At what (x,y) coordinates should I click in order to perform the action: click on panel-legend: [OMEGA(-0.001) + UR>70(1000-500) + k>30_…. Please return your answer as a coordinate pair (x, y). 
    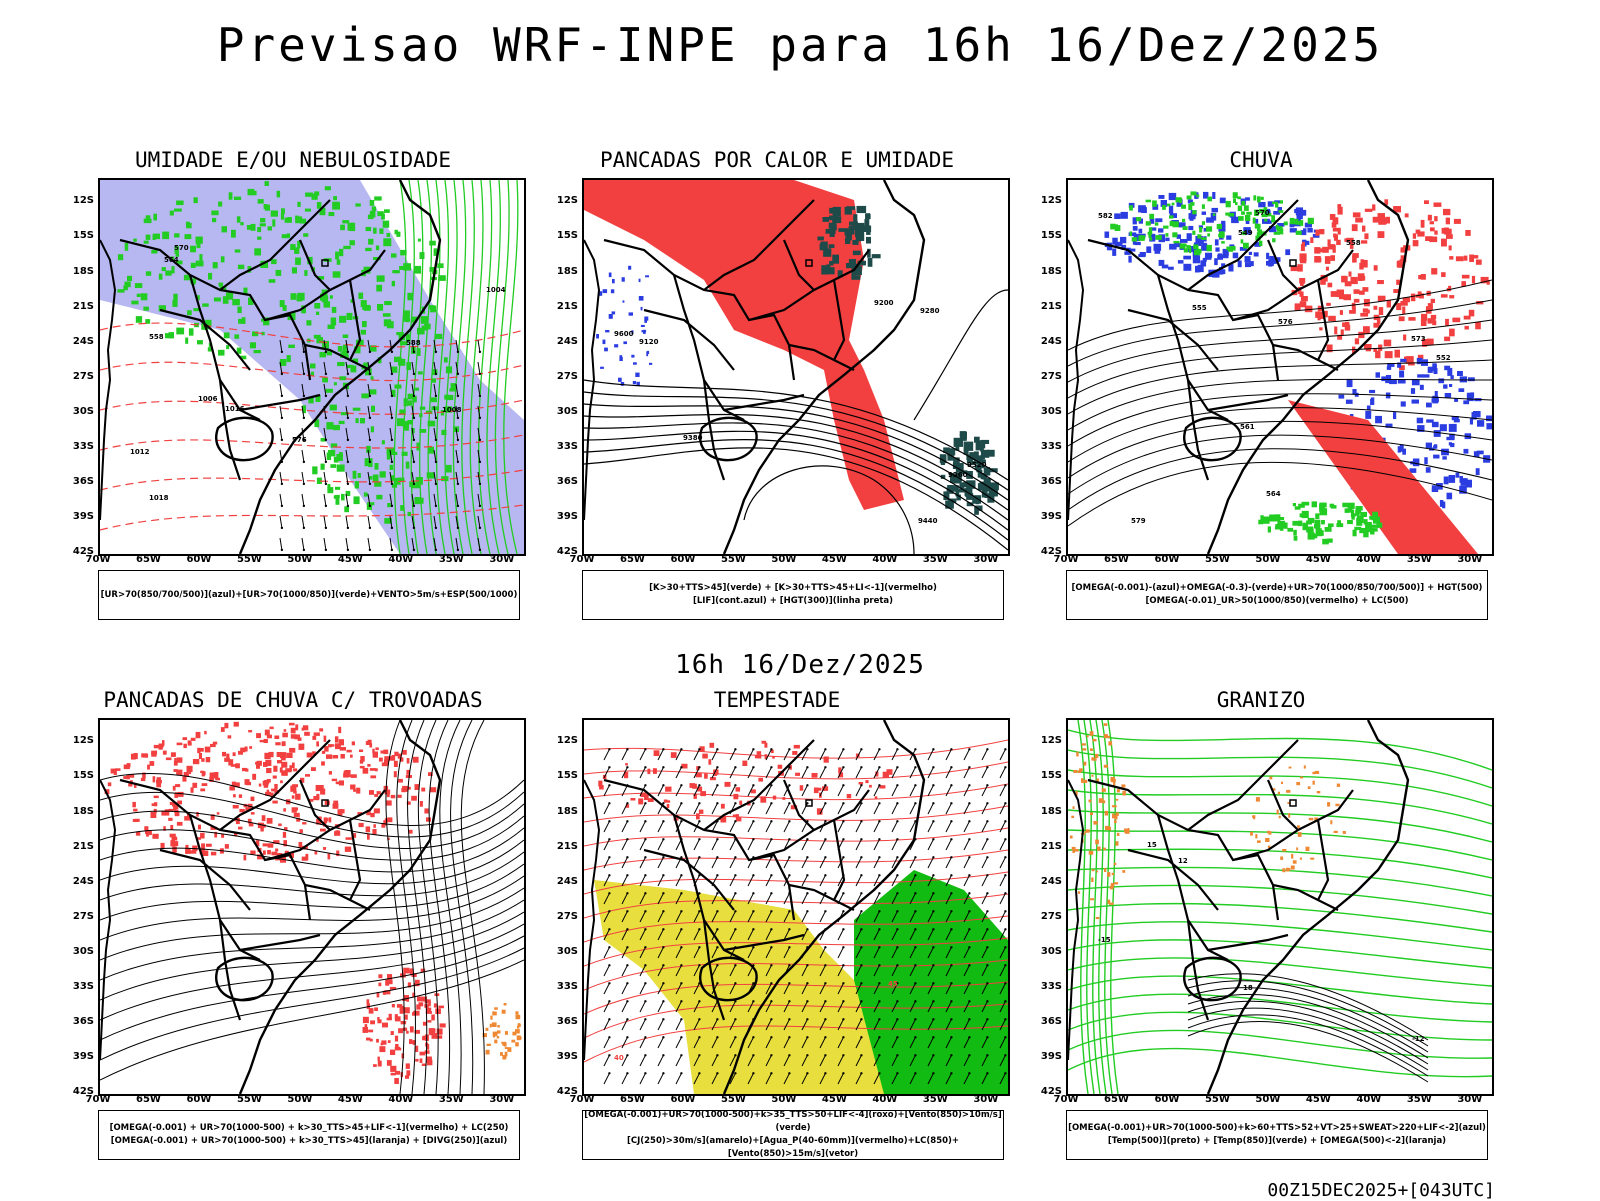
    Looking at the image, I should click on (309, 1135).